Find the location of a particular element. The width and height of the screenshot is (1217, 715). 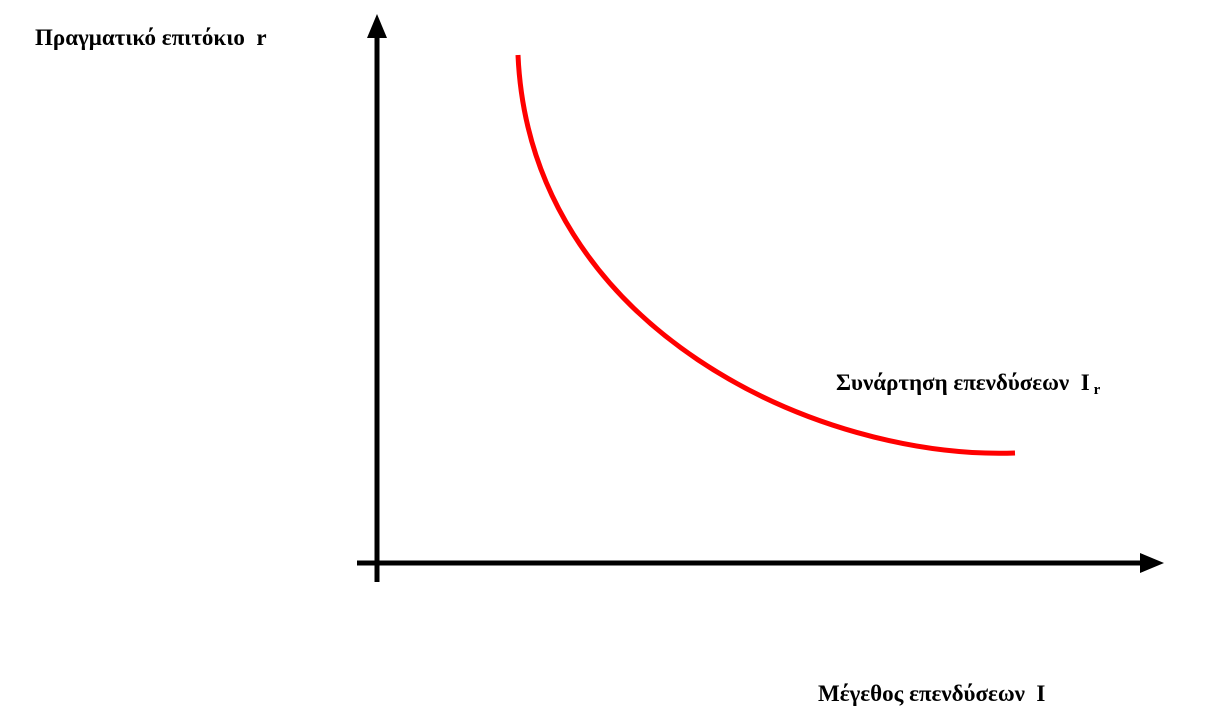

y-axis-arrow is located at coordinates (377, 26).